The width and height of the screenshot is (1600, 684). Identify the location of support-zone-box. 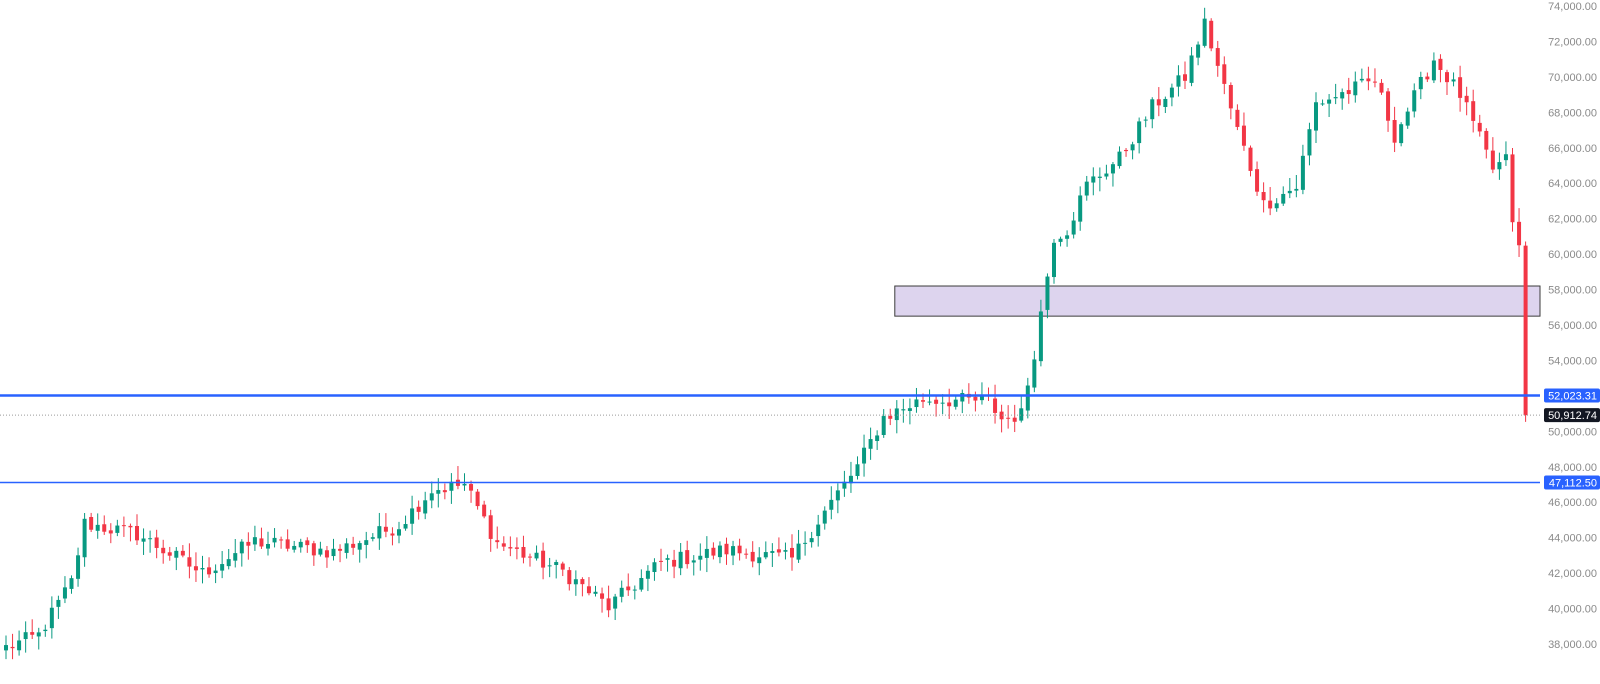
(1217, 301).